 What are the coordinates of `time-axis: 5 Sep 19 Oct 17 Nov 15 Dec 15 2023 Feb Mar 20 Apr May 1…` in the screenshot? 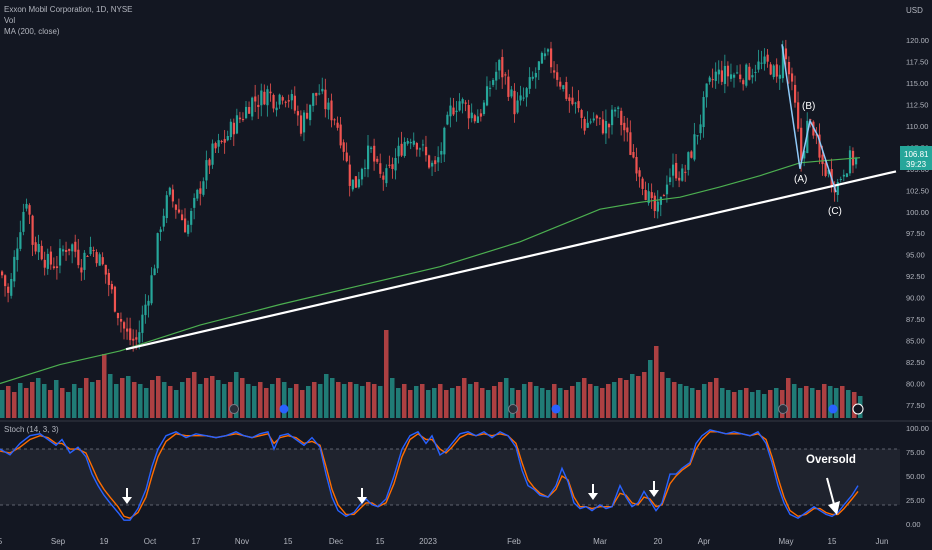 It's located at (444, 541).